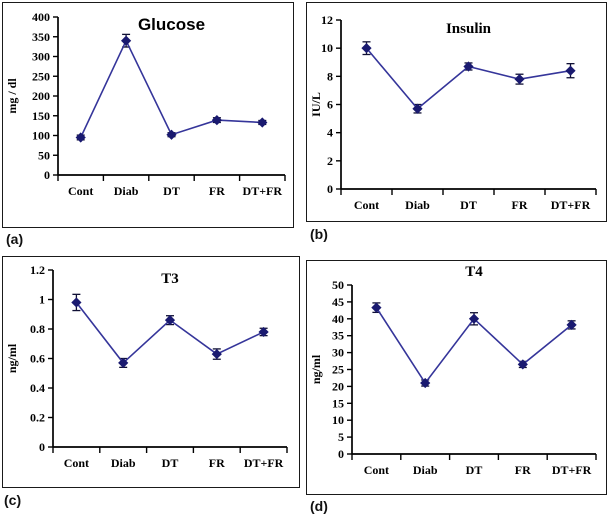  What do you see at coordinates (319, 506) in the screenshot?
I see `panel-label-d: (d)` at bounding box center [319, 506].